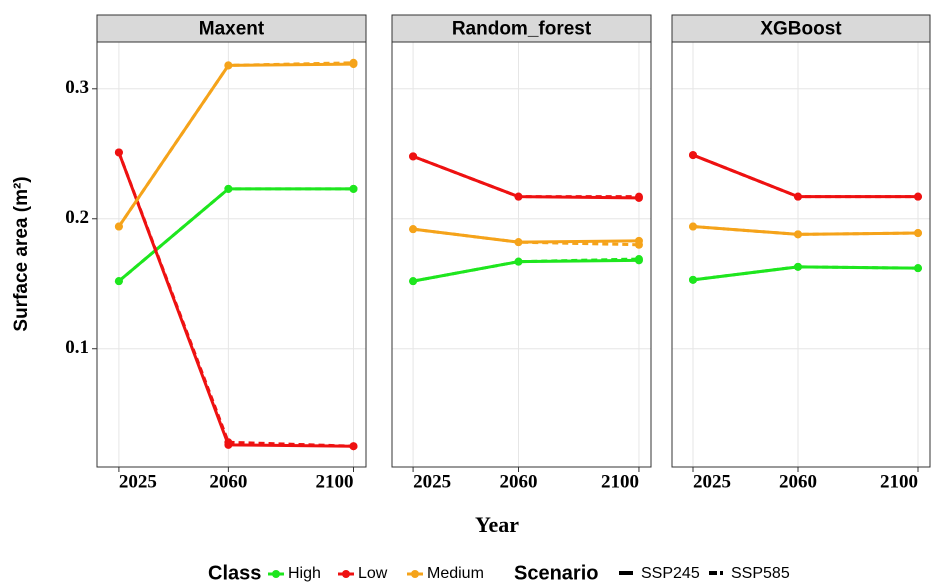  I want to click on y-tick-label: 0.2, so click(77, 217).